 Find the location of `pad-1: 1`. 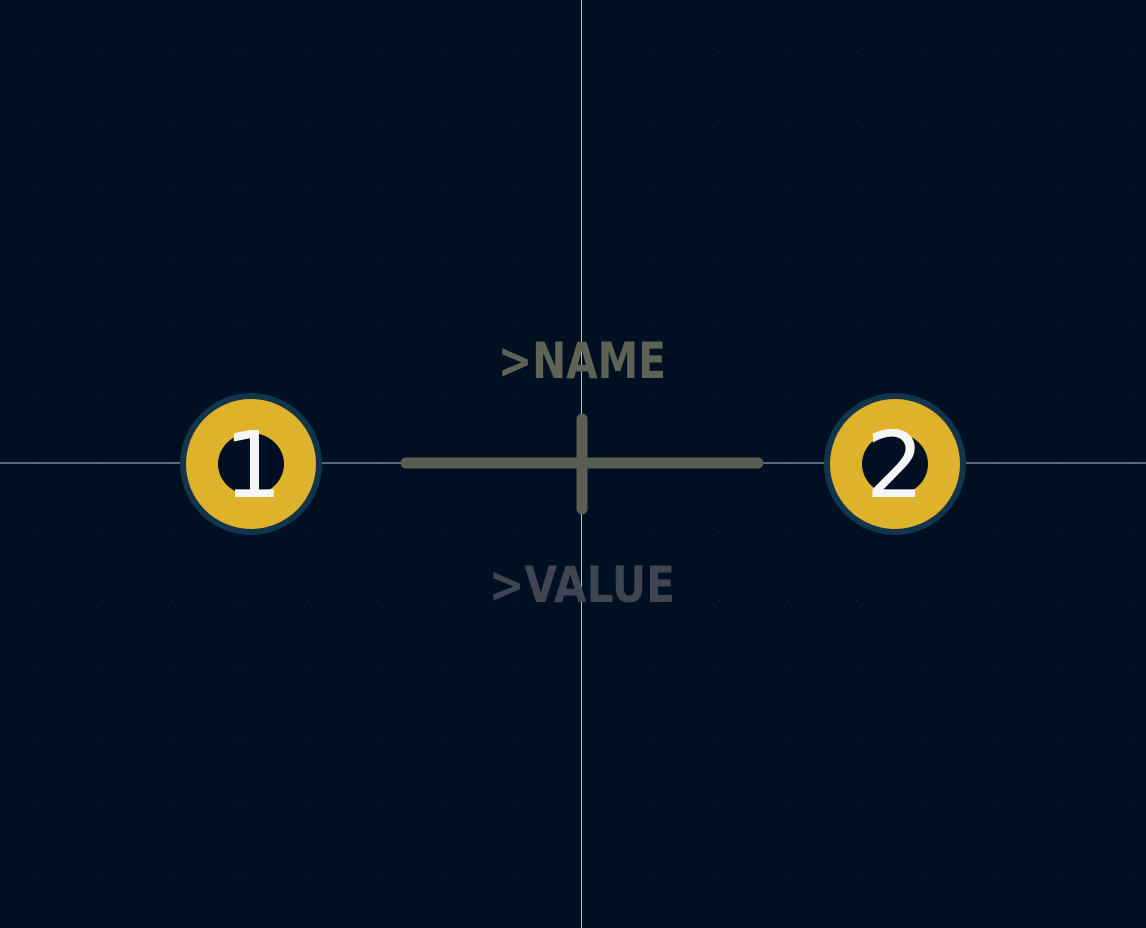

pad-1: 1 is located at coordinates (251, 464).